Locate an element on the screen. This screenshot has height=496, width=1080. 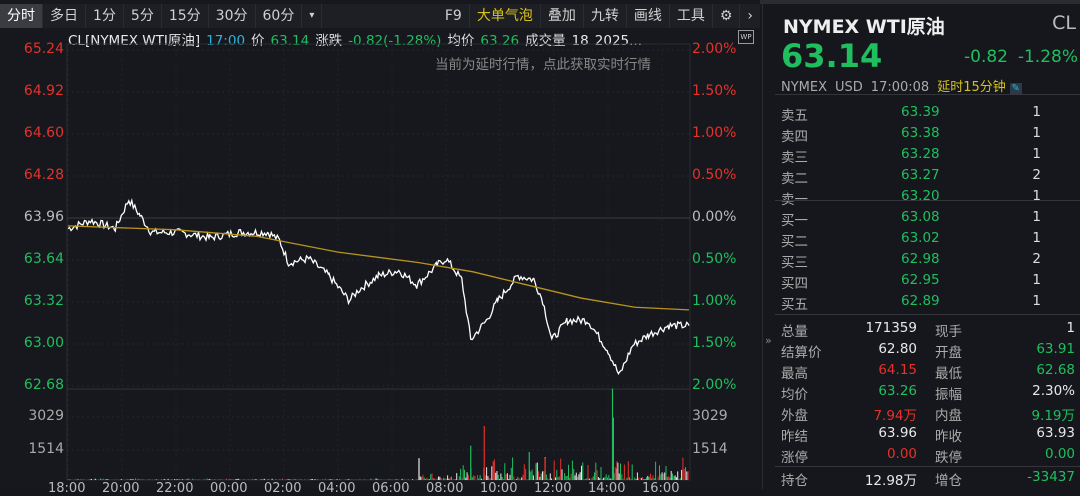
stat-value: 7.94万 is located at coordinates (895, 416).